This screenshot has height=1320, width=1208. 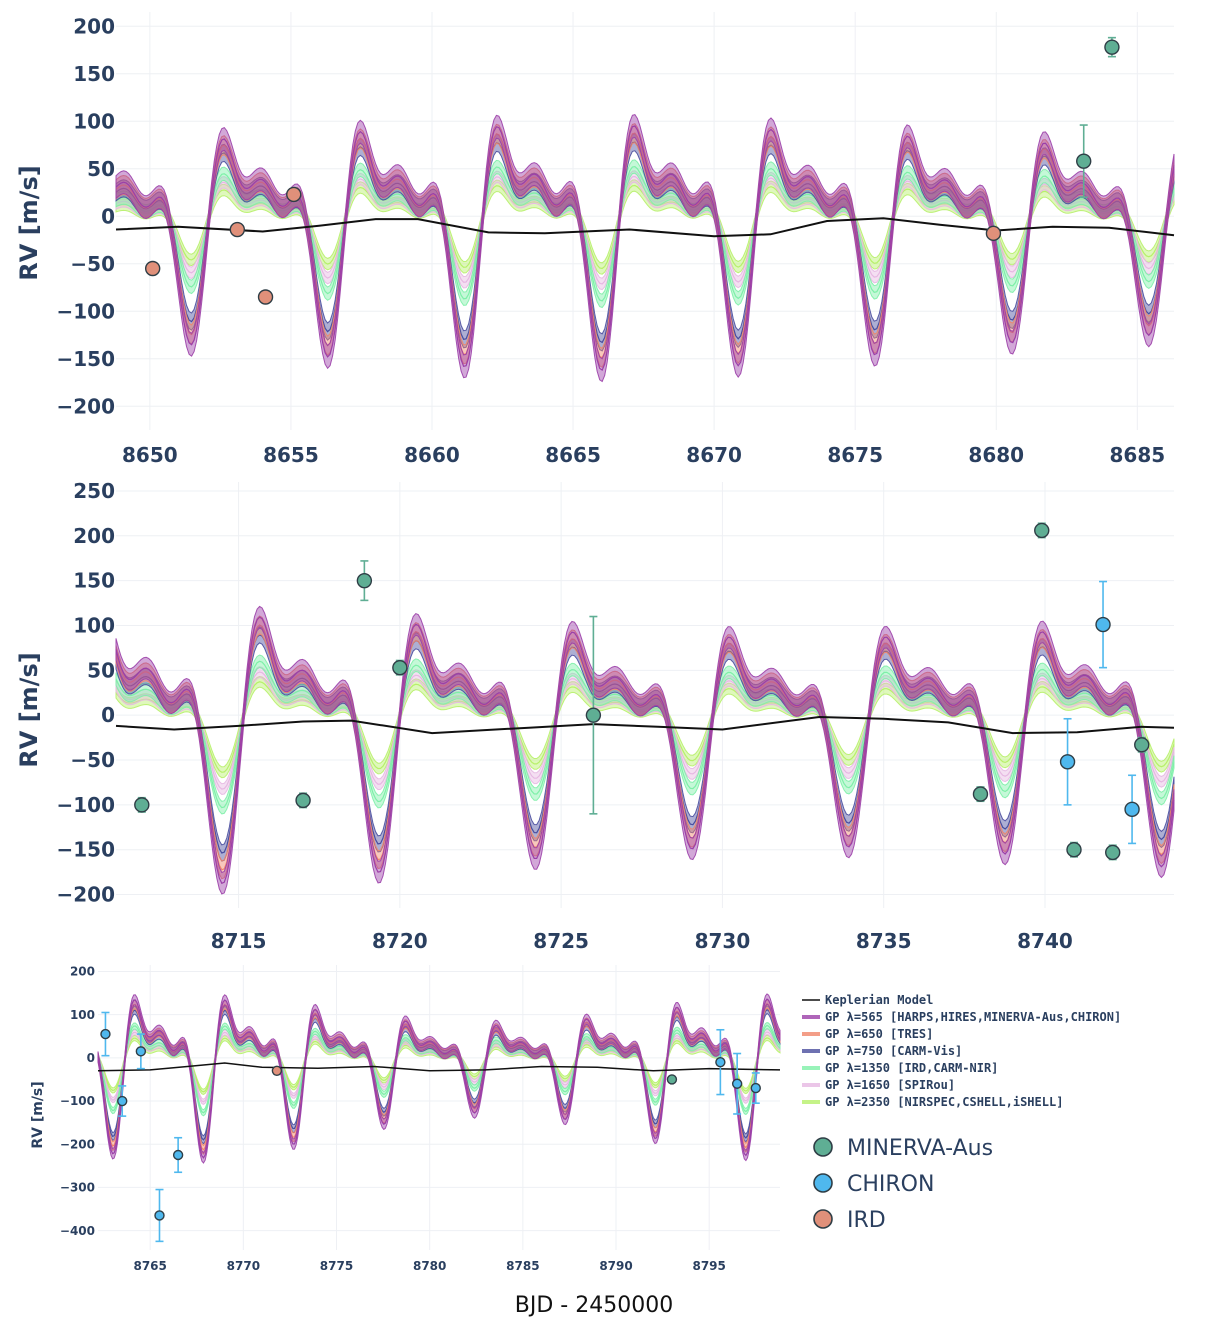 What do you see at coordinates (879, 1000) in the screenshot?
I see `legend-label-keplerian: Keplerian Model` at bounding box center [879, 1000].